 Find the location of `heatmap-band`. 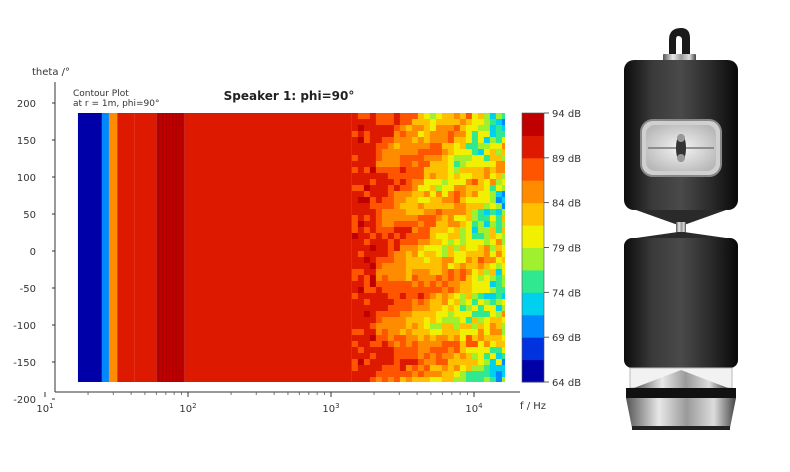

heatmap-band is located at coordinates (113, 247).